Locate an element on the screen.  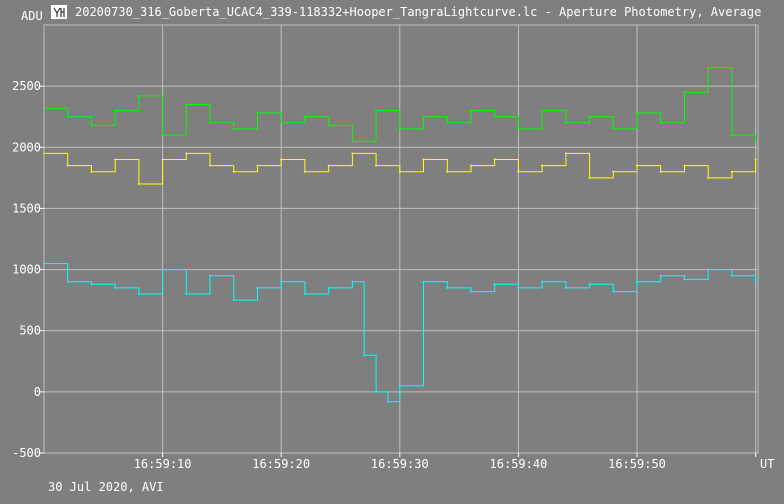
x-axis-label: UT is located at coordinates (767, 464).